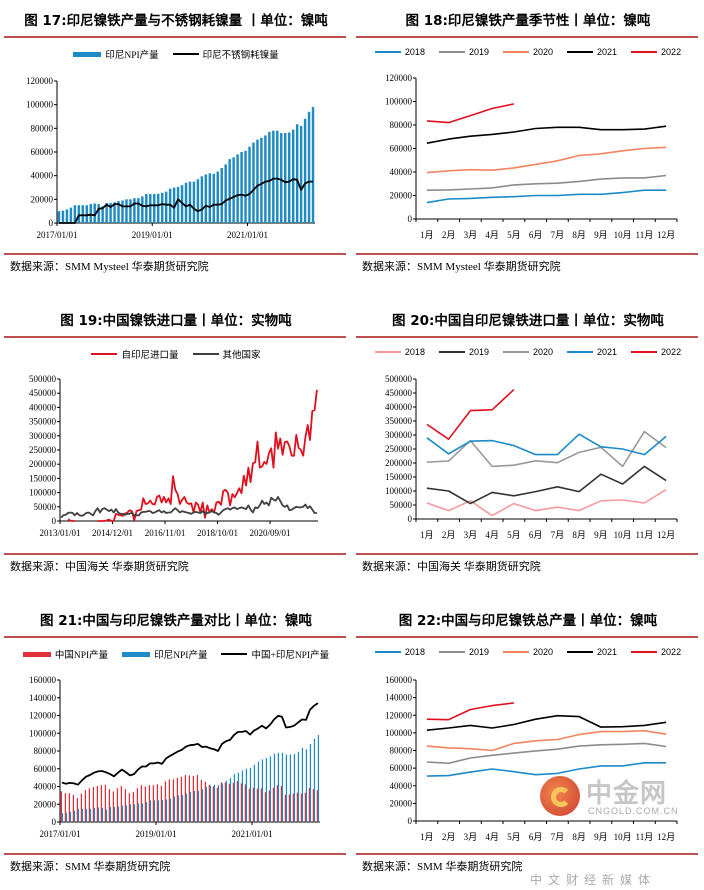 The image size is (704, 890). Describe the element at coordinates (176, 654) in the screenshot. I see `chart-legend: 中国NPI产量 印尼NPI产量 中国+印尼NPI产量` at that location.